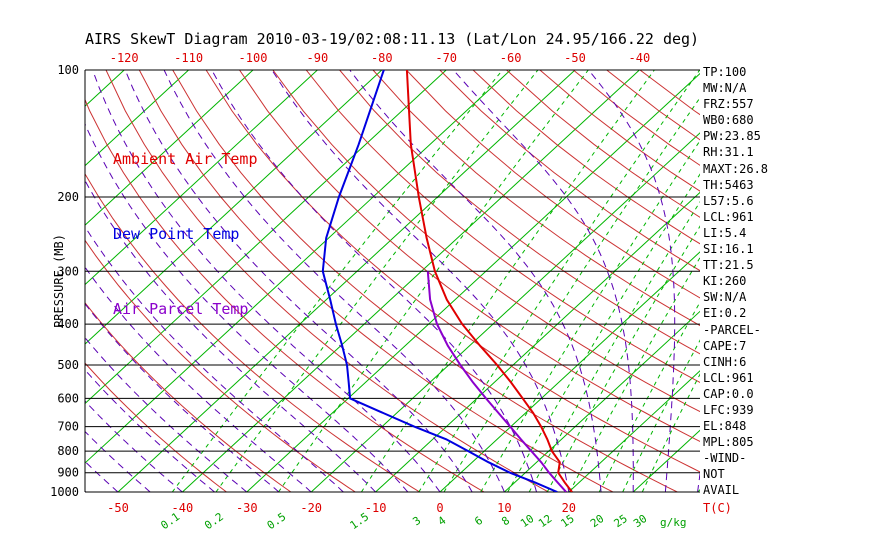 The image size is (870, 560). What do you see at coordinates (253, 58) in the screenshot?
I see `top-temp-tick-label: -100` at bounding box center [253, 58].